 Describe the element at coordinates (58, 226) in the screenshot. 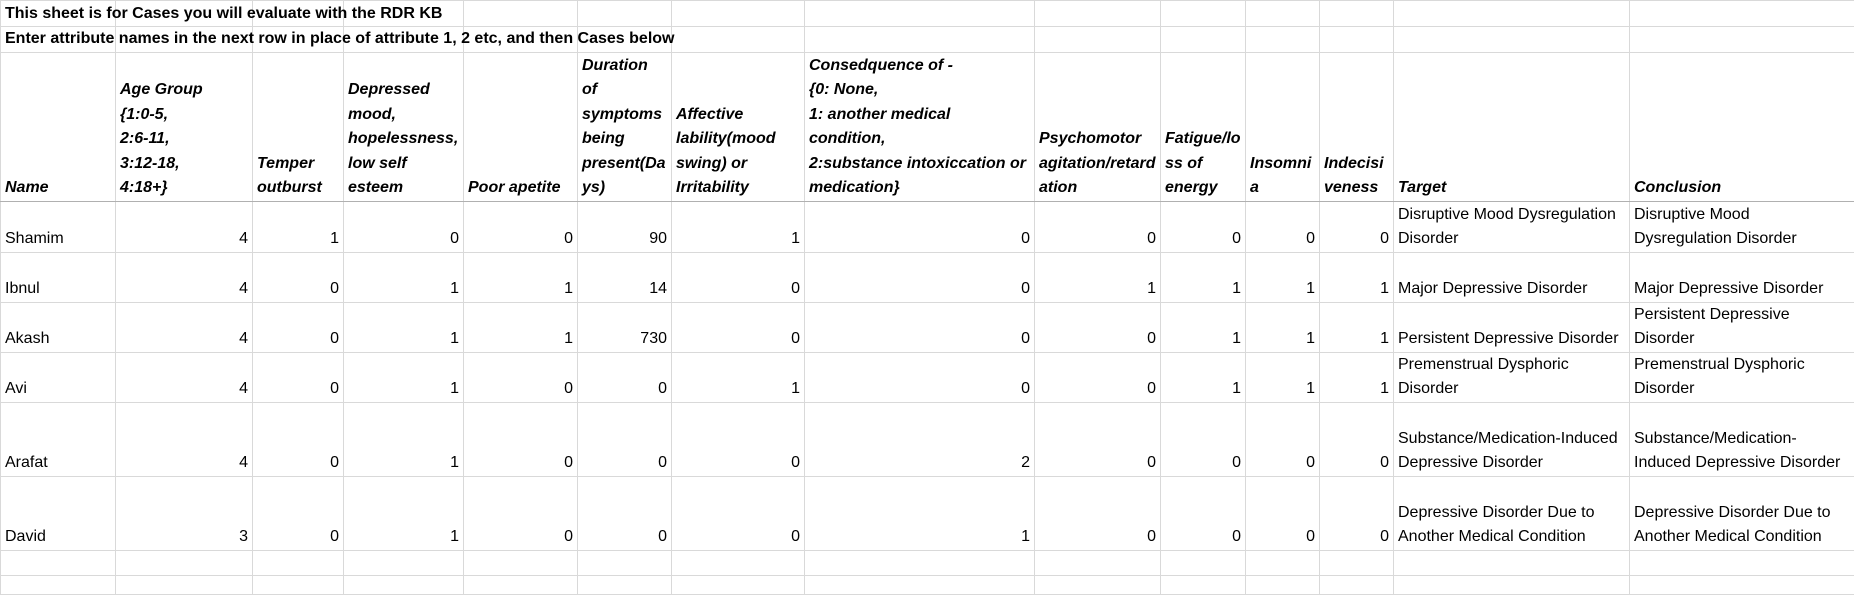

I see `cell: Shamim` at that location.